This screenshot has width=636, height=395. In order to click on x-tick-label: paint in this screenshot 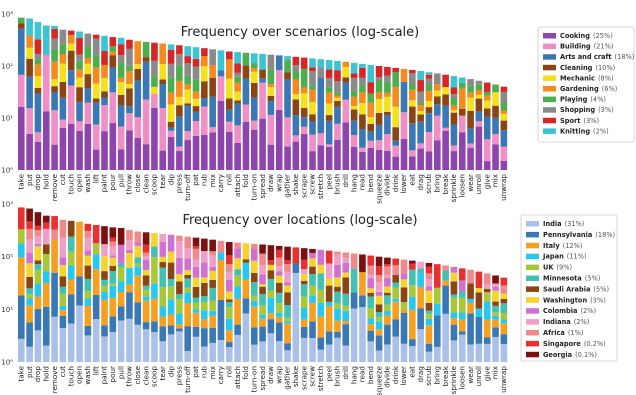, I will do `click(104, 183)`.